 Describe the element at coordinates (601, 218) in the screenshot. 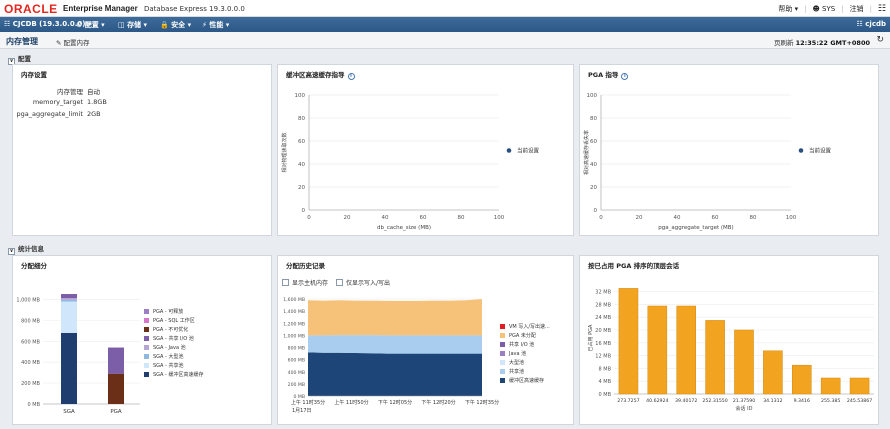

I see `x-tick-label: 0` at that location.